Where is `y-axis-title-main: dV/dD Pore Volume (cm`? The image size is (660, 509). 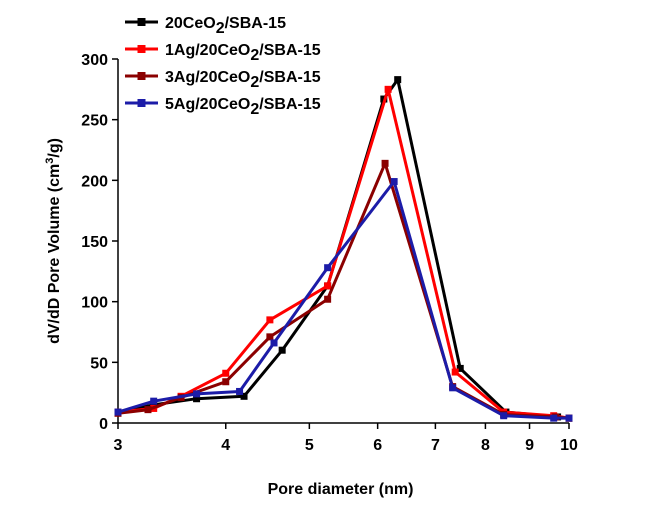
y-axis-title-main: dV/dD Pore Volume (cm is located at coordinates (54, 254).